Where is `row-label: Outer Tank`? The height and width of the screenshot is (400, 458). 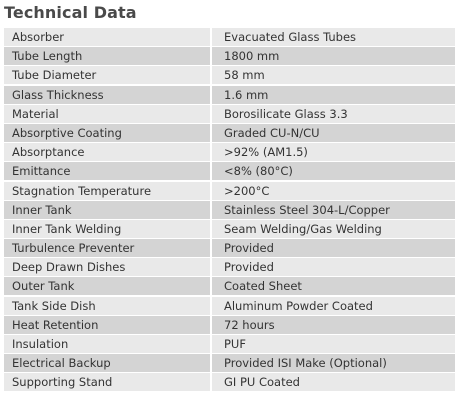
row-label: Outer Tank is located at coordinates (108, 286).